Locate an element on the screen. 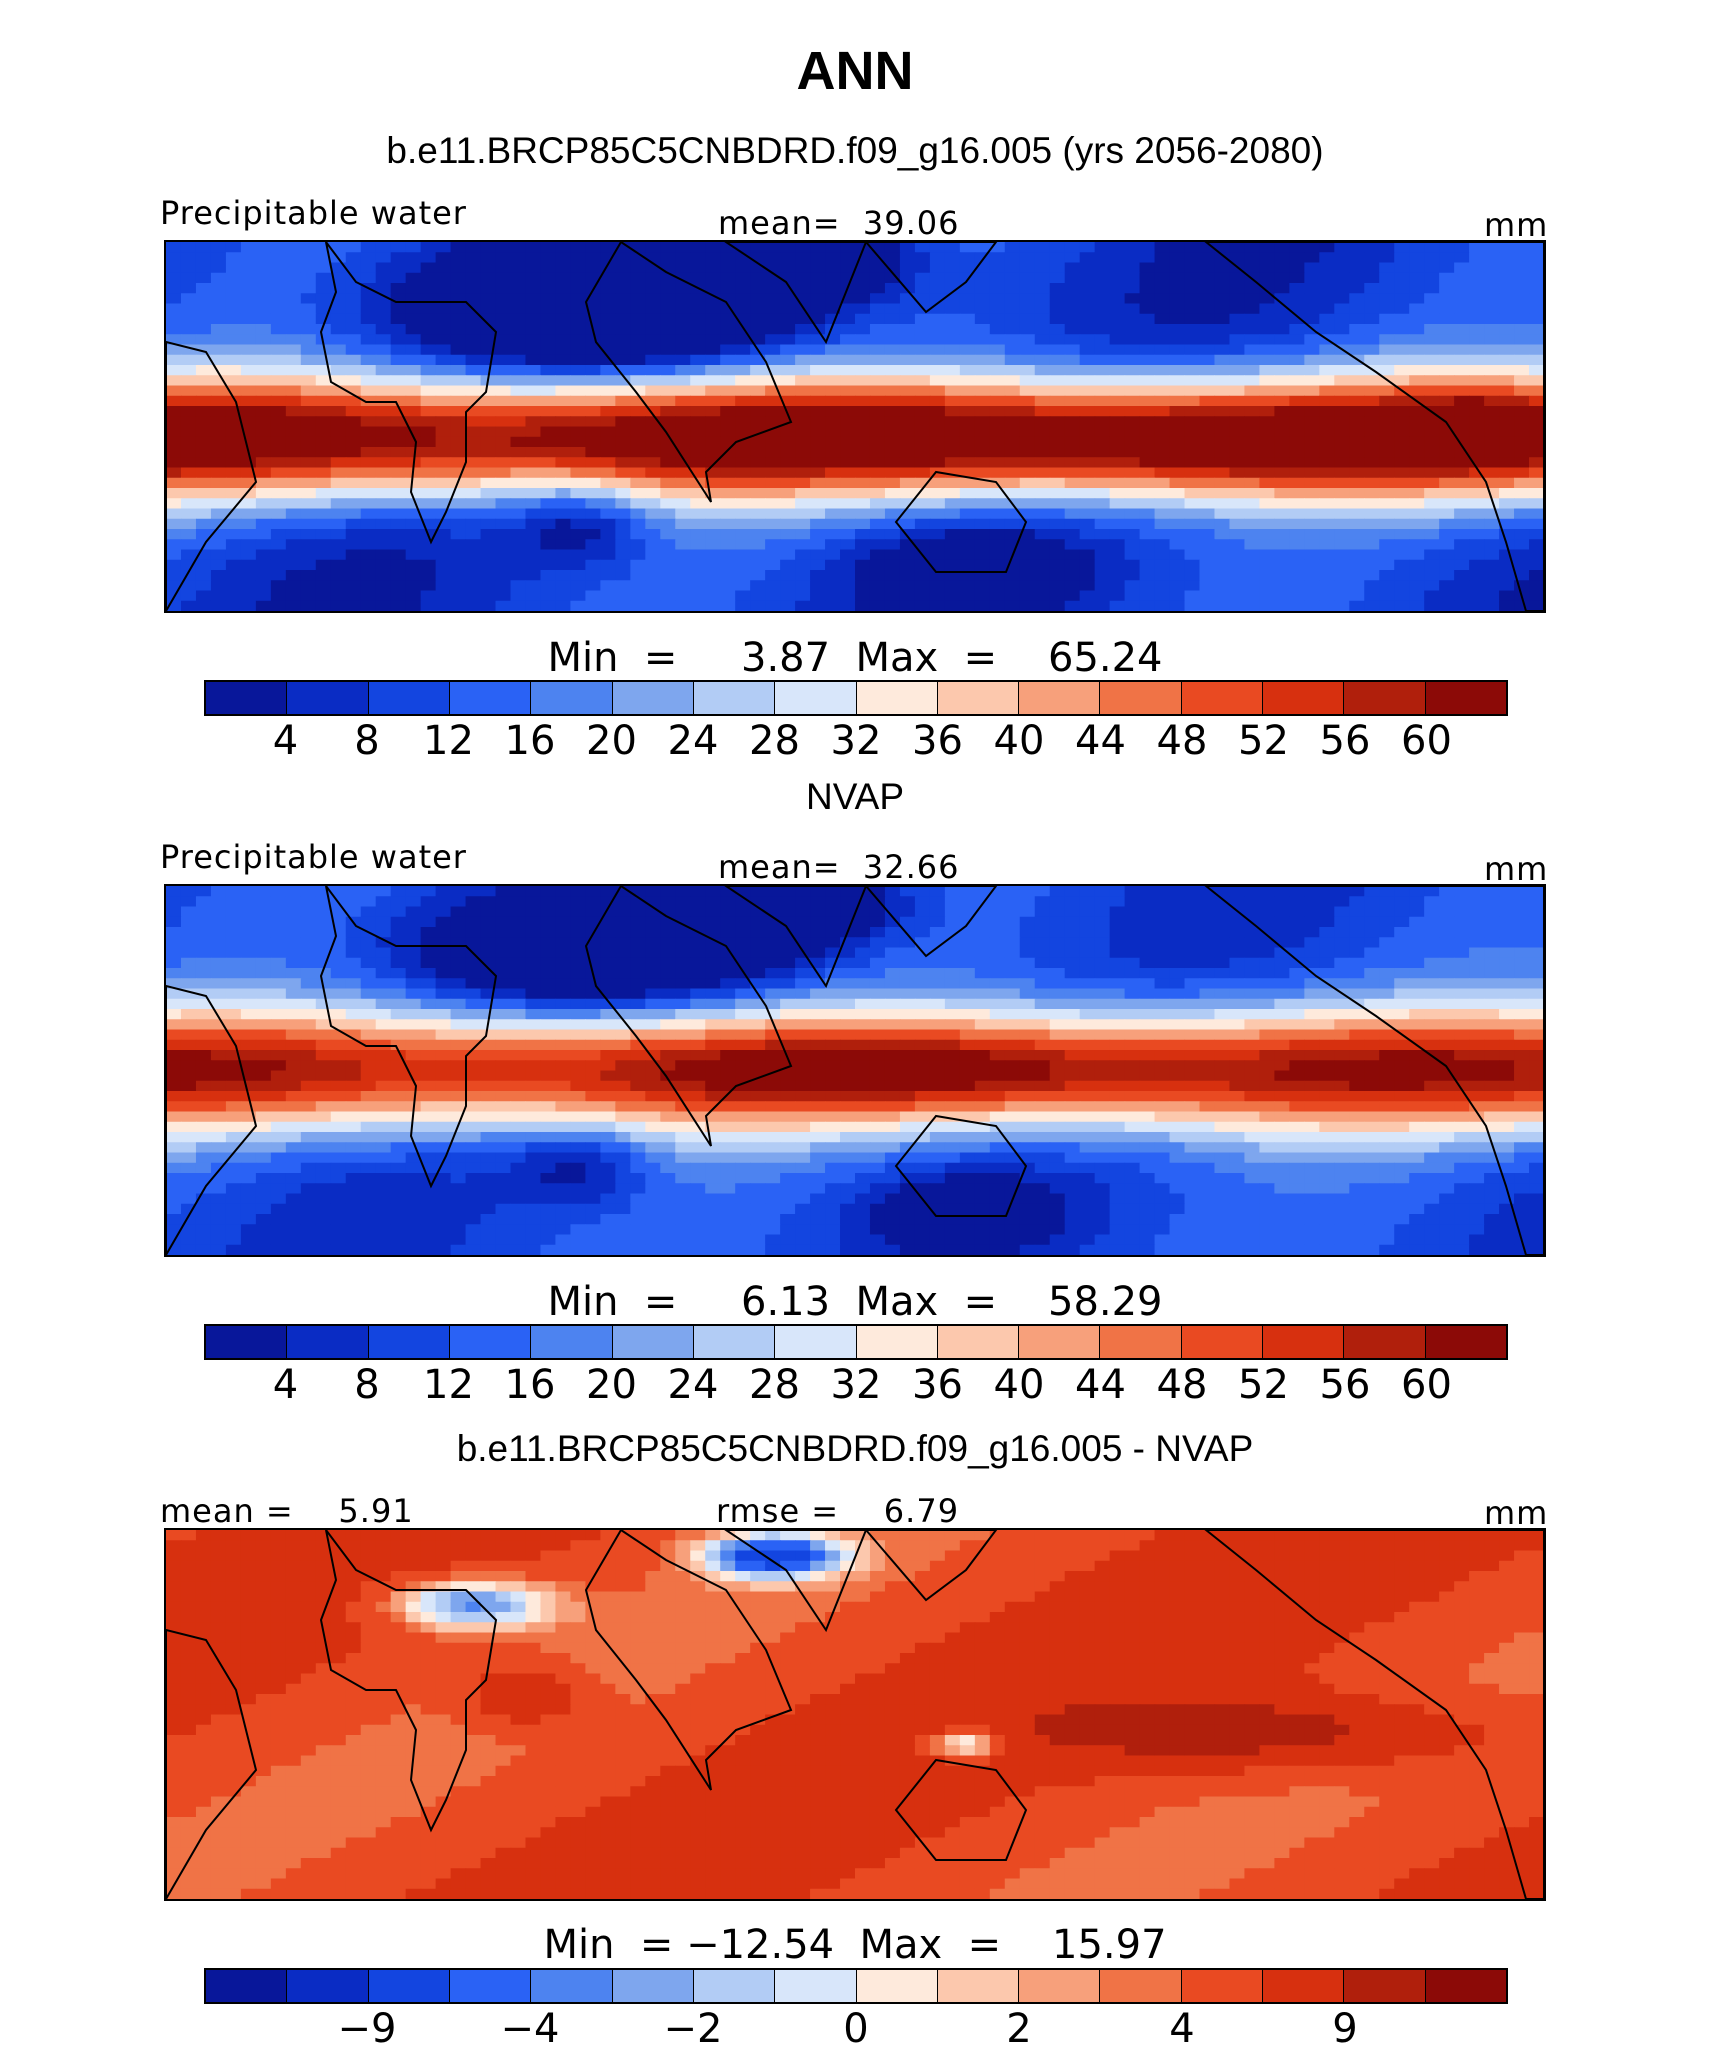 Image resolution: width=1710 pixels, height=2067 pixels. colorbar-tick-label: 16 is located at coordinates (530, 741).